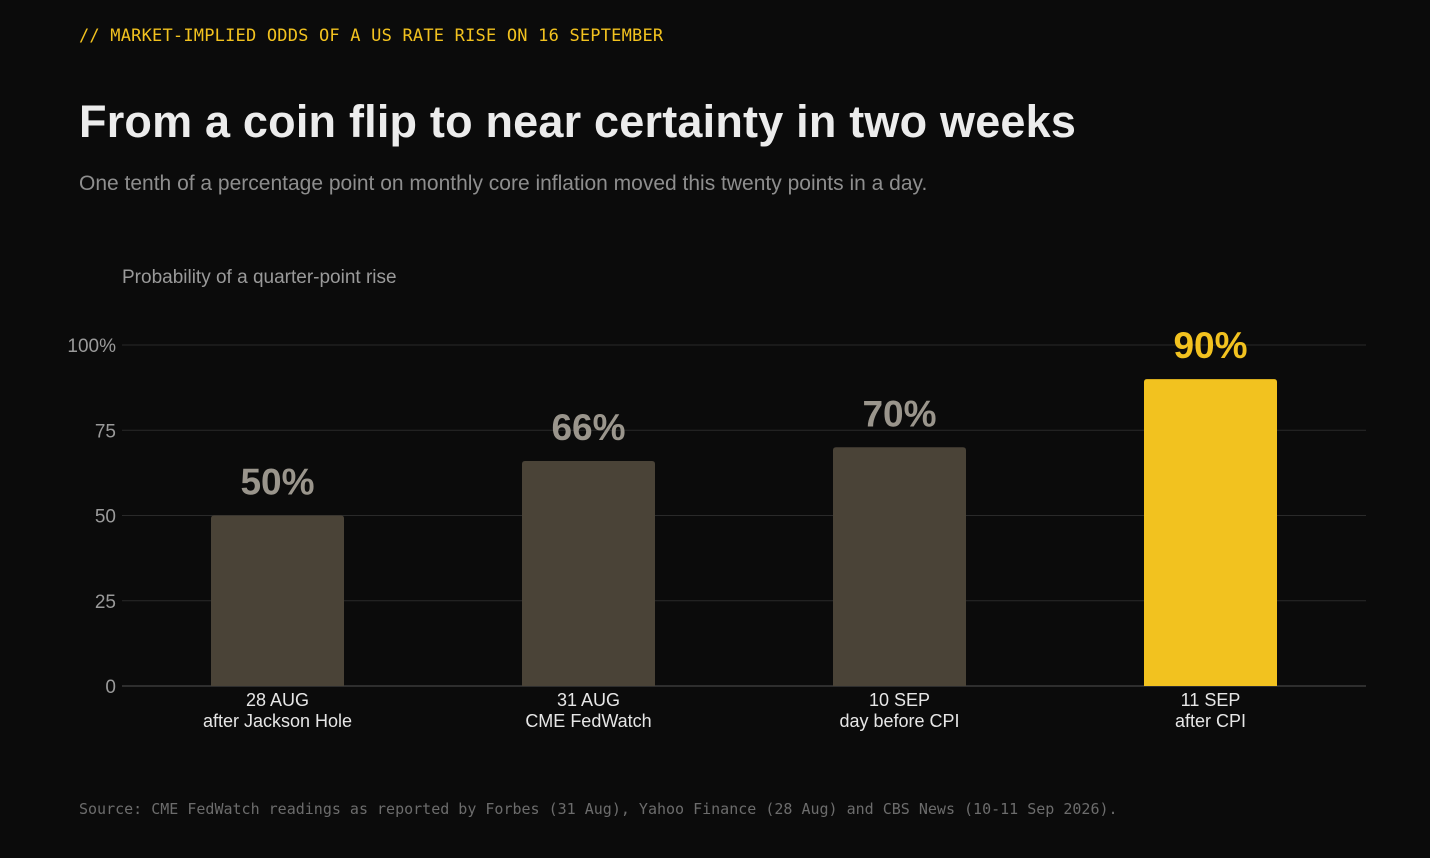 Image resolution: width=1430 pixels, height=858 pixels. Describe the element at coordinates (105, 602) in the screenshot. I see `y-tick-label: 25` at that location.